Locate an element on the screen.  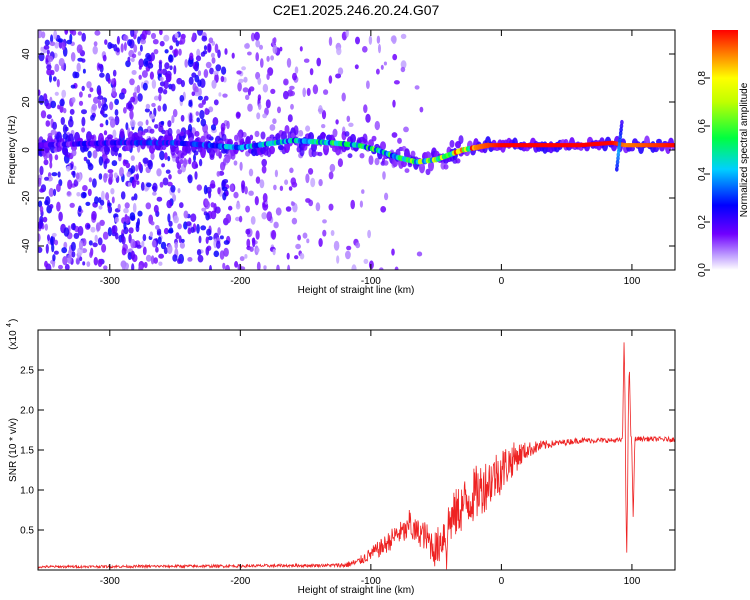
x-tick-label: -200 is located at coordinates (240, 581).